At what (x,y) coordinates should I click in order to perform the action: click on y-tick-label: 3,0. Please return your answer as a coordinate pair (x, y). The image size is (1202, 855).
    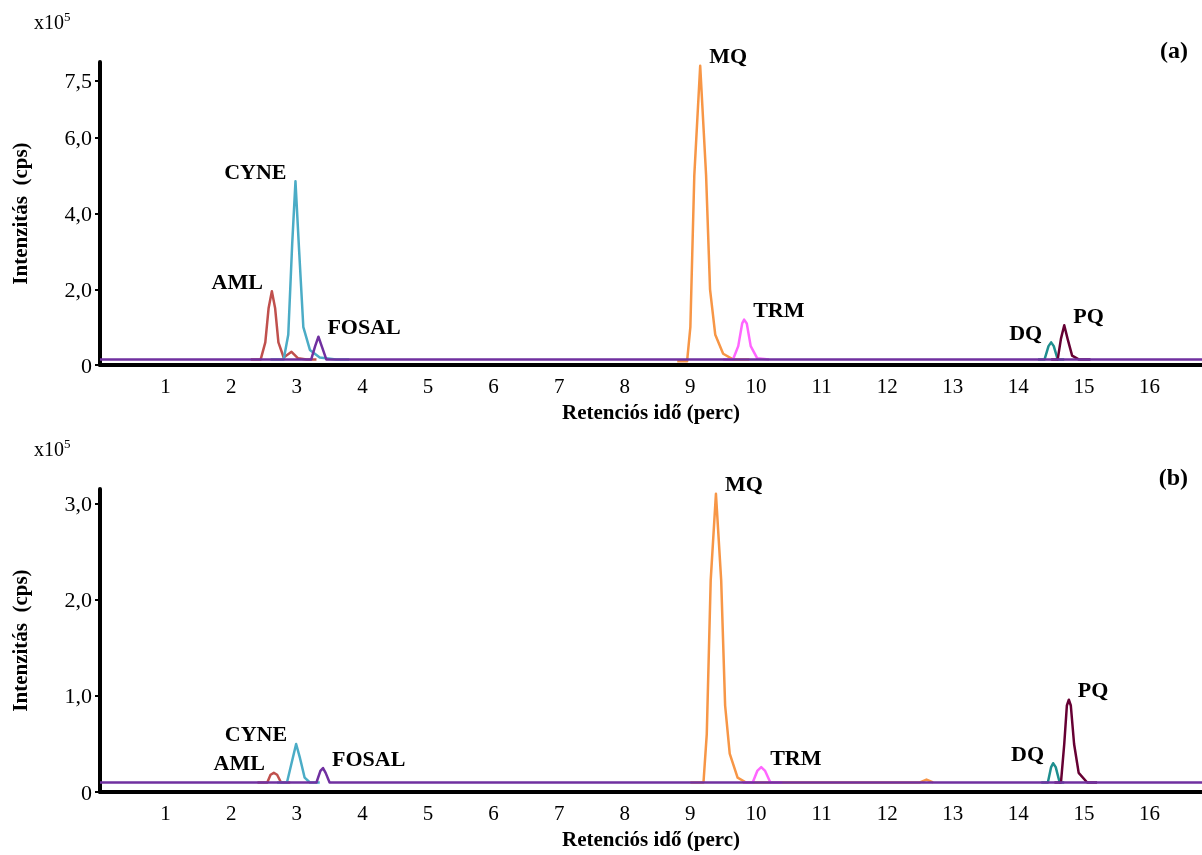
    Looking at the image, I should click on (78, 503).